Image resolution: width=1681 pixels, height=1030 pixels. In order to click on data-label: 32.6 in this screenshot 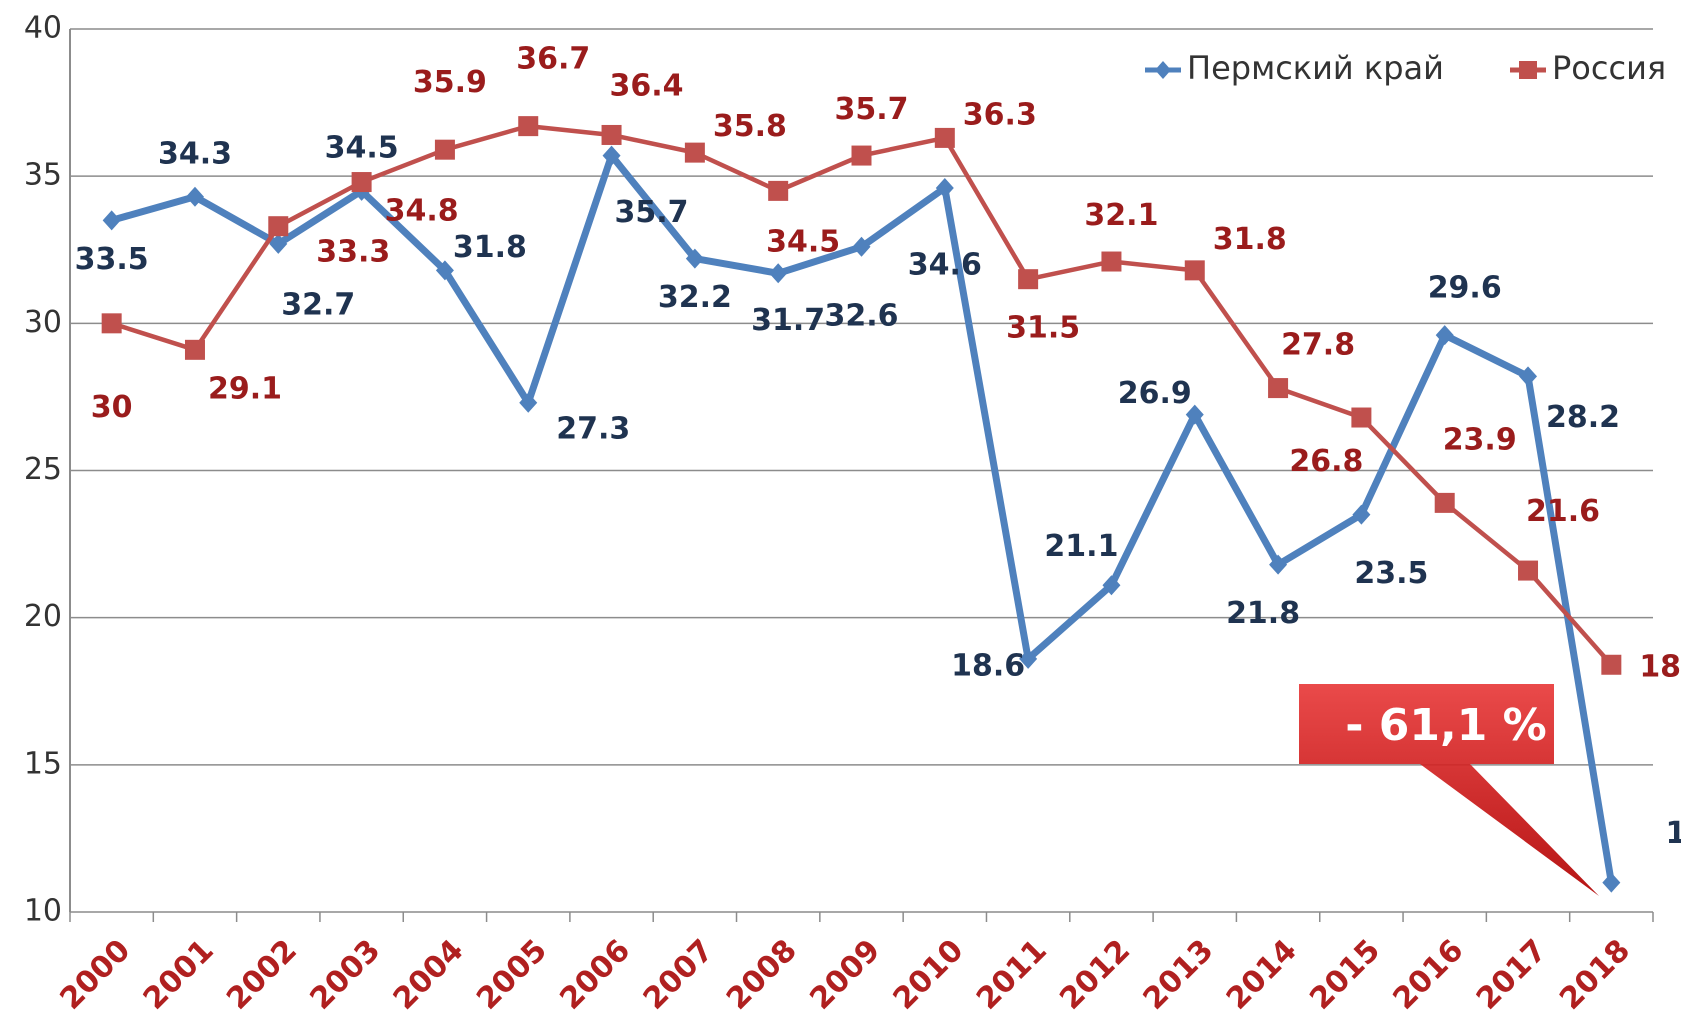, I will do `click(861, 315)`.